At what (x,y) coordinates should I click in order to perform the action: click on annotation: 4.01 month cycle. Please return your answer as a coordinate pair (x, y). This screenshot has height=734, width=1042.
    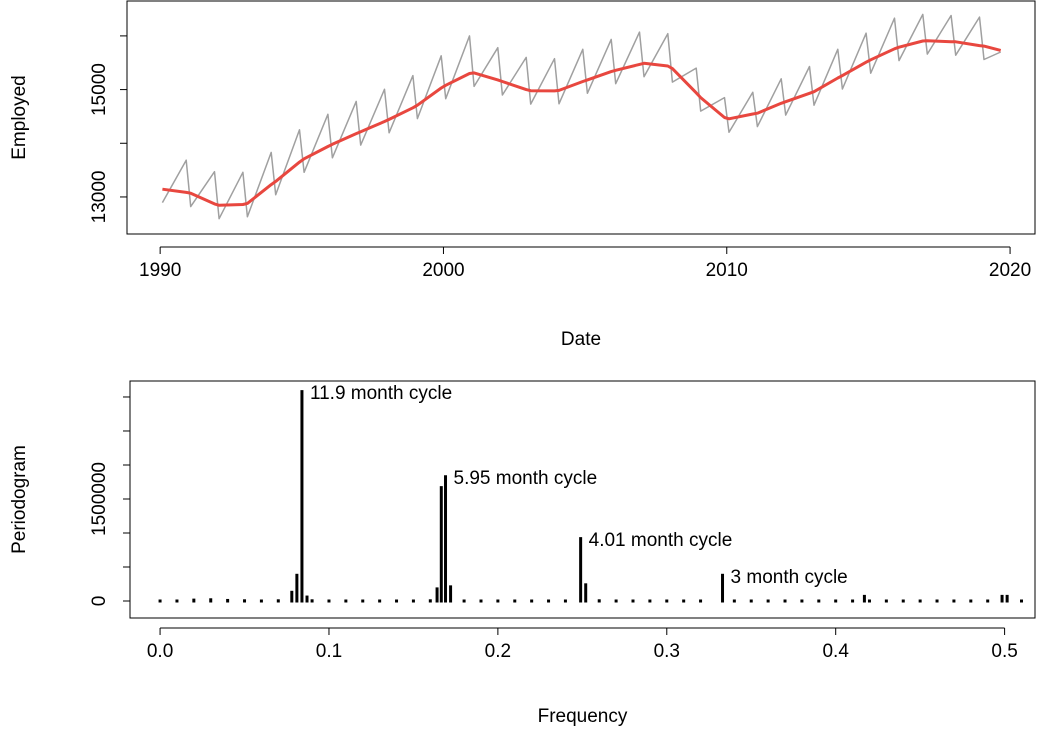
    Looking at the image, I should click on (661, 540).